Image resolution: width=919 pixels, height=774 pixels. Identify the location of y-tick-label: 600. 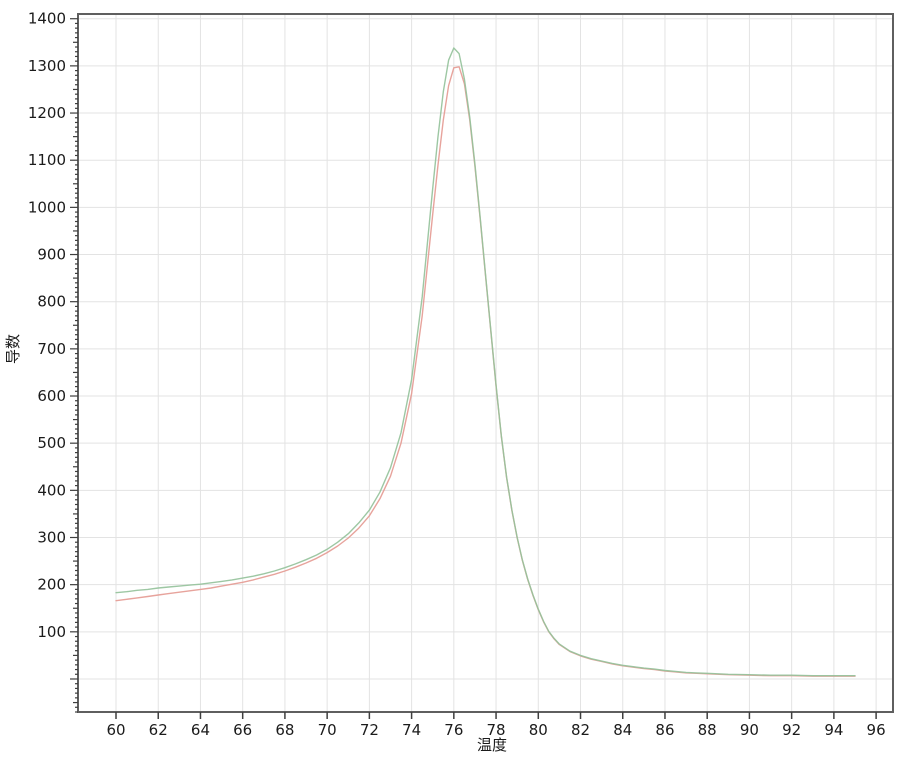
(51, 396).